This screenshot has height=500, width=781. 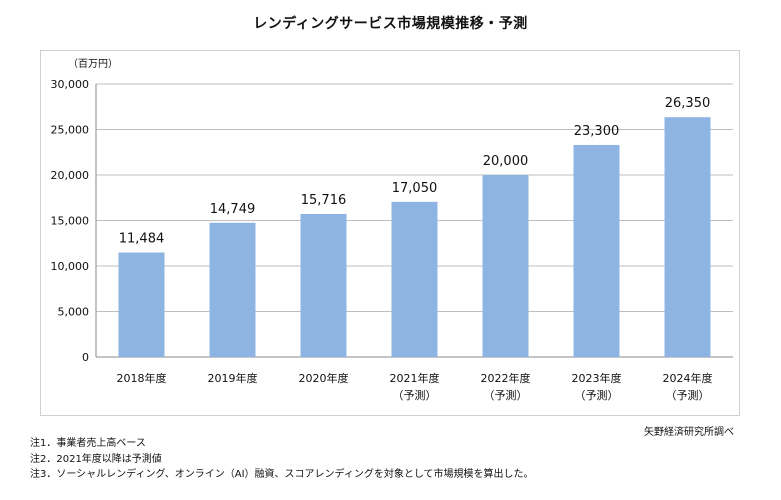 What do you see at coordinates (688, 378) in the screenshot?
I see `x-tick-label: 2024年度` at bounding box center [688, 378].